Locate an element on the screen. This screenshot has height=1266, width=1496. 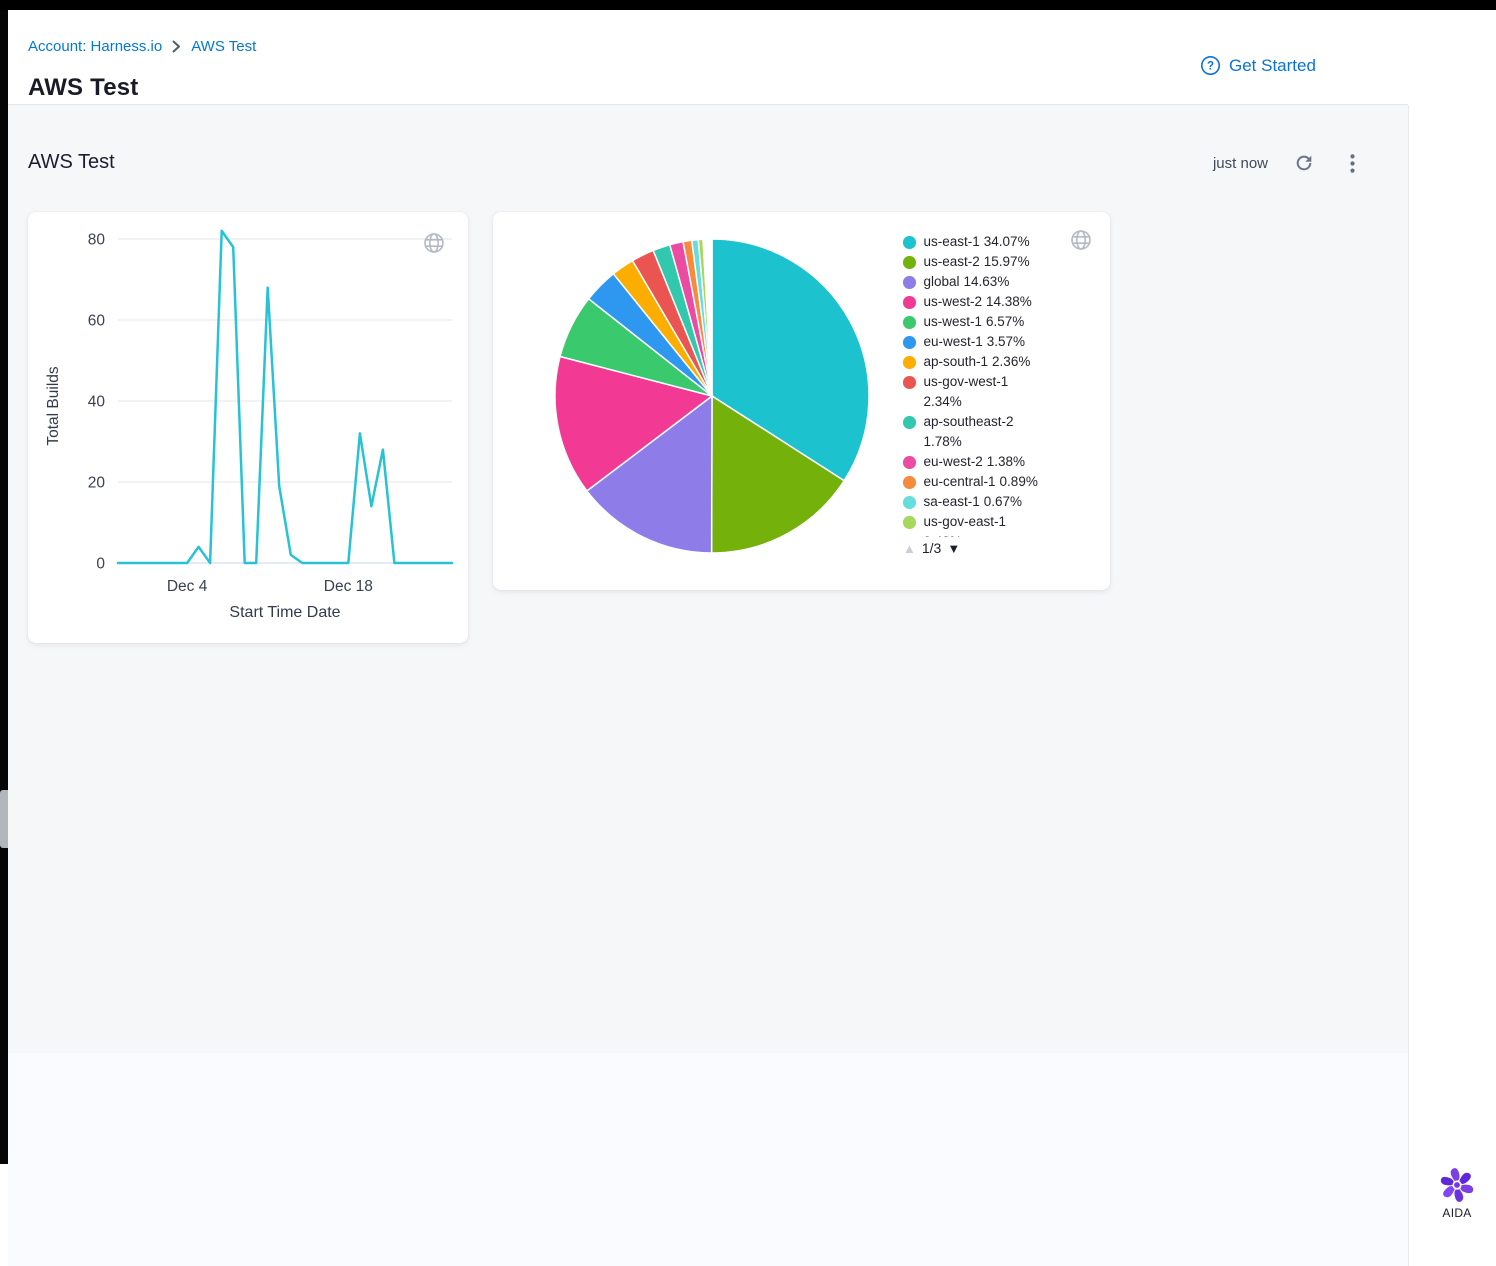
legend-label: us-west-2 14.38% is located at coordinates (977, 301).